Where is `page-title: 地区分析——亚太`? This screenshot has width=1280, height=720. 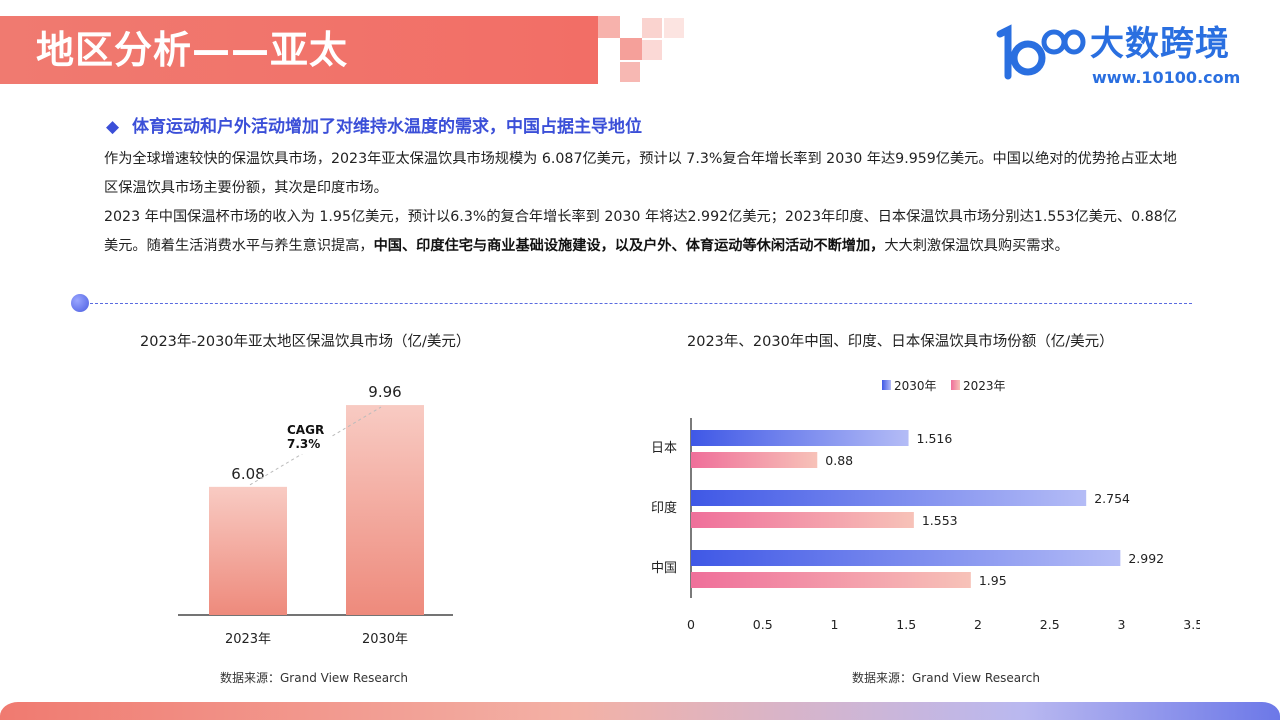 page-title: 地区分析——亚太 is located at coordinates (192, 50).